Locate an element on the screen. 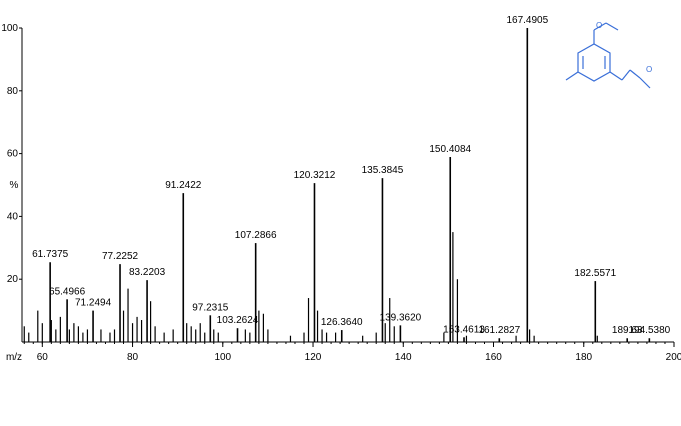 The height and width of the screenshot is (426, 681). peak-label: 103.2624 is located at coordinates (238, 320).